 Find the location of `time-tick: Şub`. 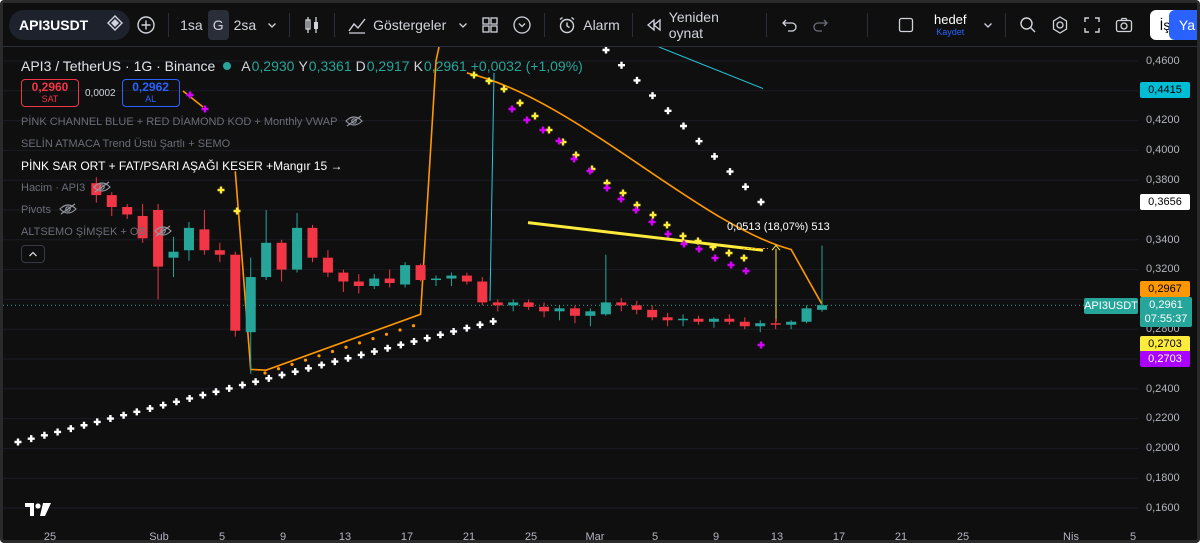

time-tick: Şub is located at coordinates (159, 537).